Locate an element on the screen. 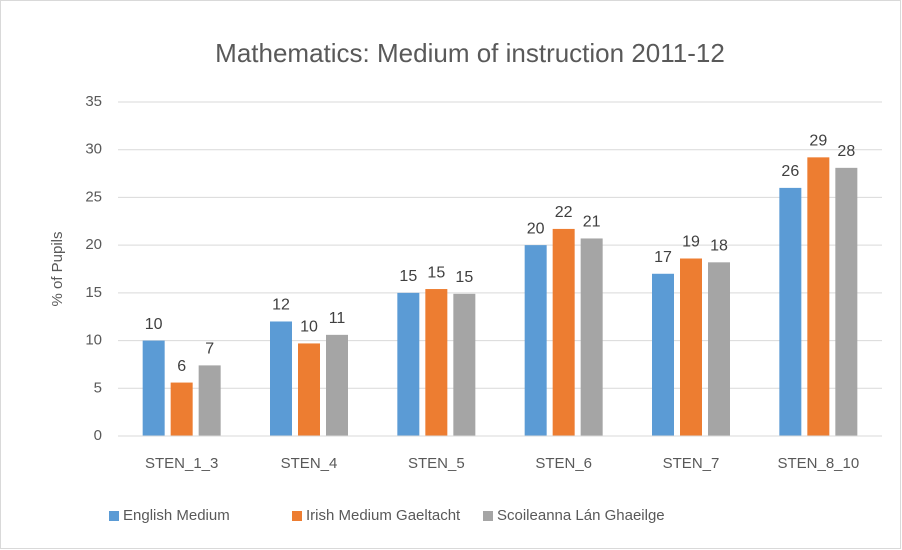 The height and width of the screenshot is (550, 902). data-label: 20 is located at coordinates (536, 228).